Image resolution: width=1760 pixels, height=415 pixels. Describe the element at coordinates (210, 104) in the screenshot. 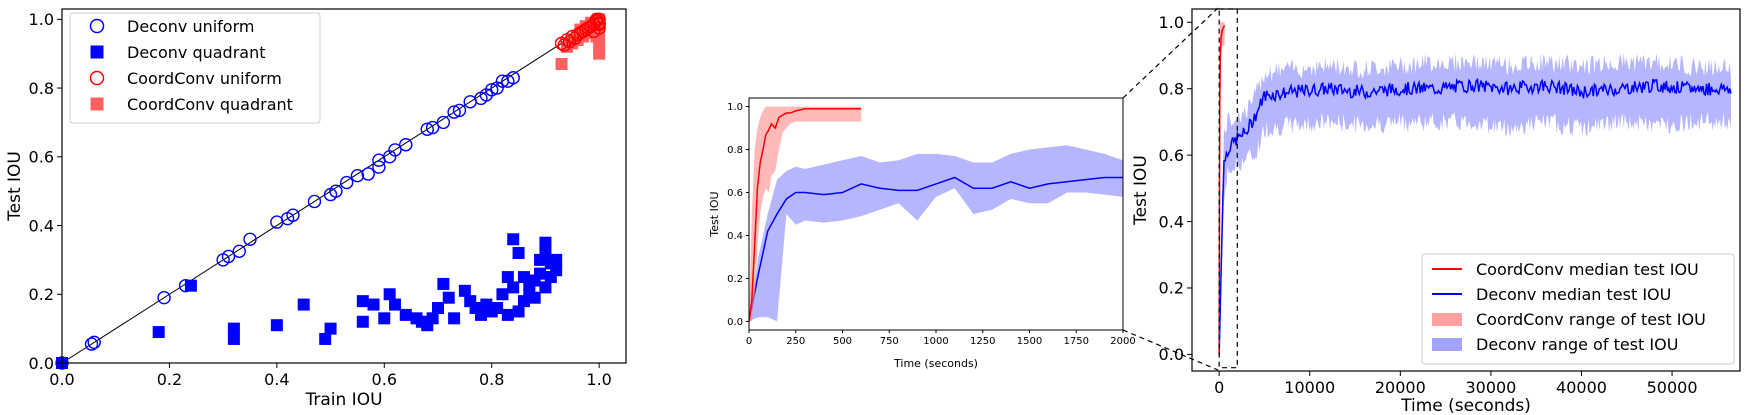

I see `legend-label-coordconv-quadrant: CoordConv quadrant` at that location.